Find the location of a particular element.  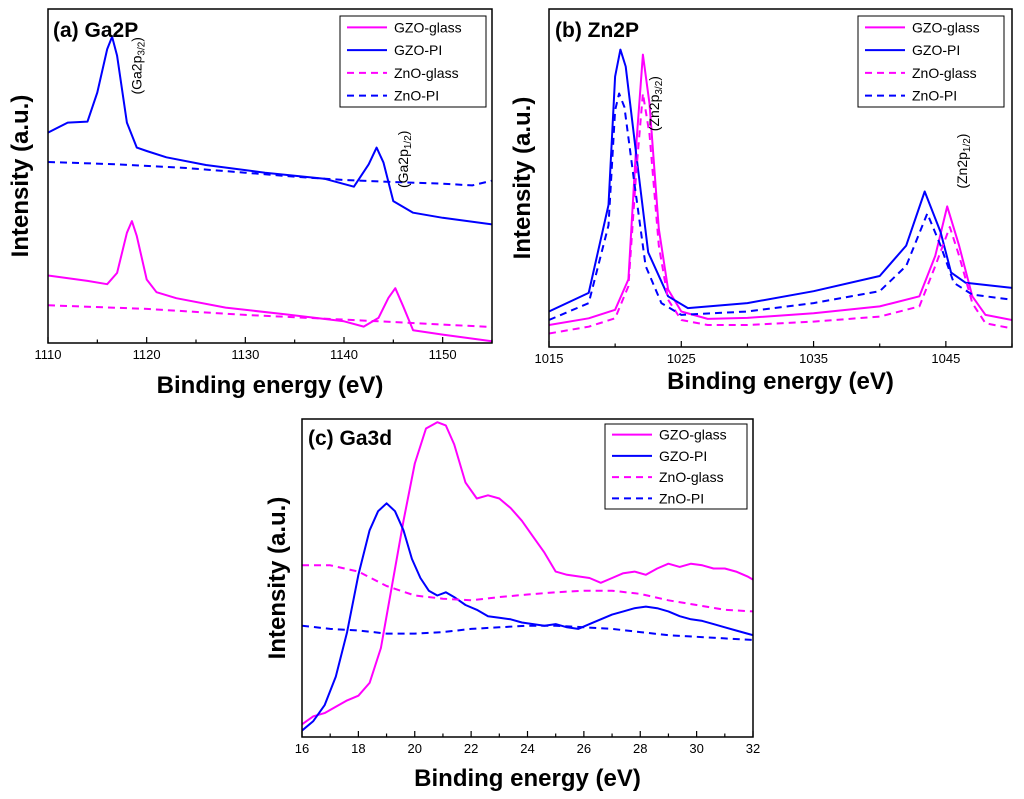

x-tick-label: 32 is located at coordinates (753, 748).